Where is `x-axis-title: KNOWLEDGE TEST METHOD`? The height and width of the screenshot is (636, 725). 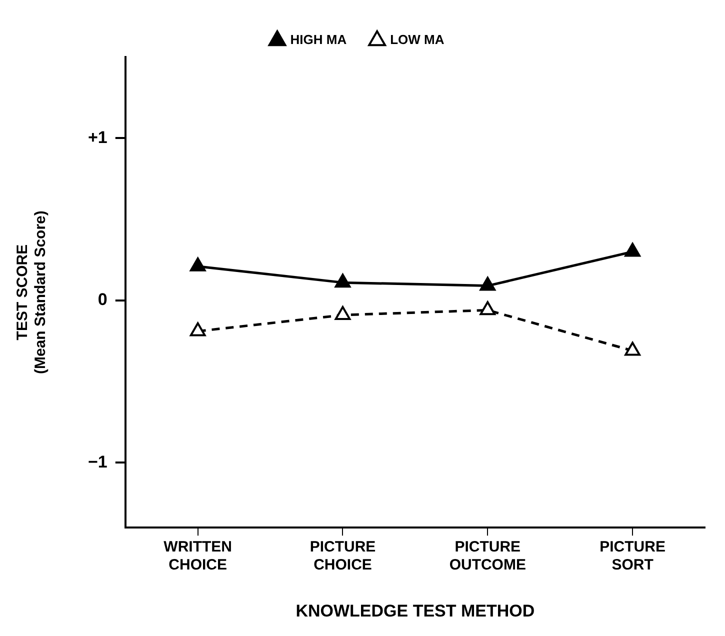 x-axis-title: KNOWLEDGE TEST METHOD is located at coordinates (415, 610).